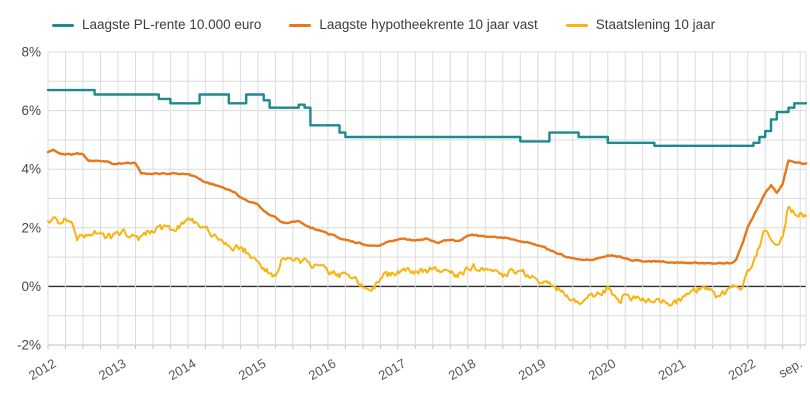  I want to click on staatslening-line-swatch-icon, so click(576, 25).